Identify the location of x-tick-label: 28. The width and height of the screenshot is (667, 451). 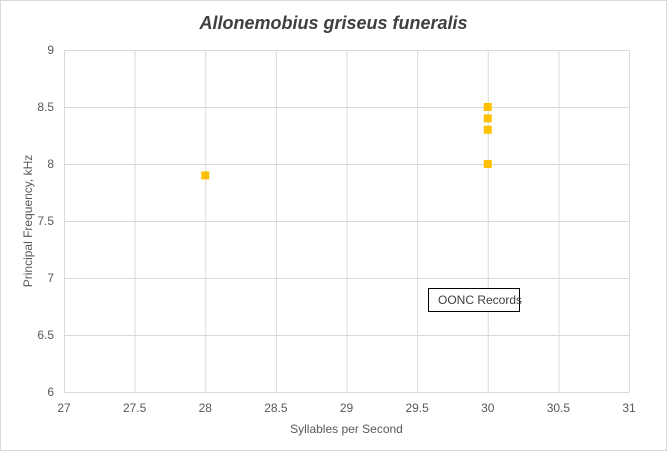
(206, 408).